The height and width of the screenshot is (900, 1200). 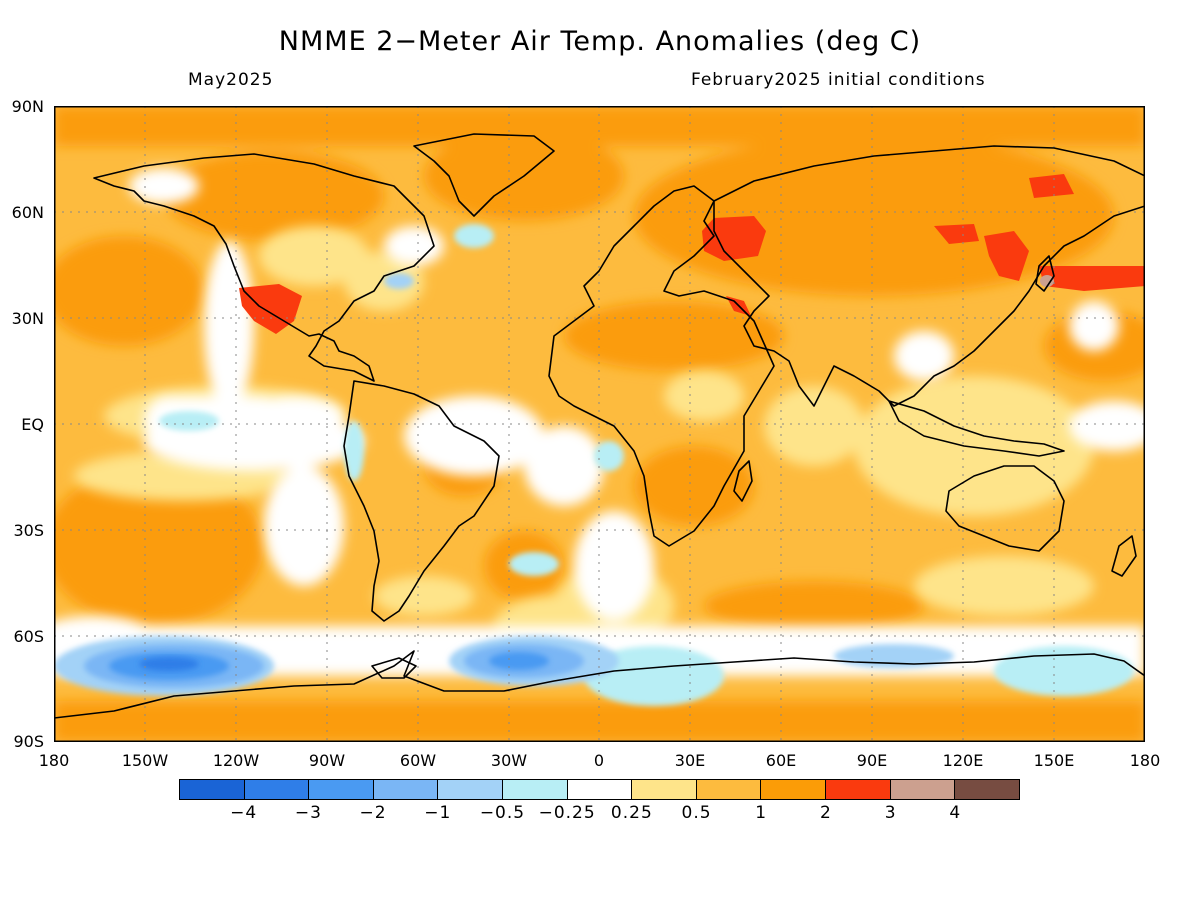 What do you see at coordinates (32, 424) in the screenshot?
I see `lat-label-eq: EQ` at bounding box center [32, 424].